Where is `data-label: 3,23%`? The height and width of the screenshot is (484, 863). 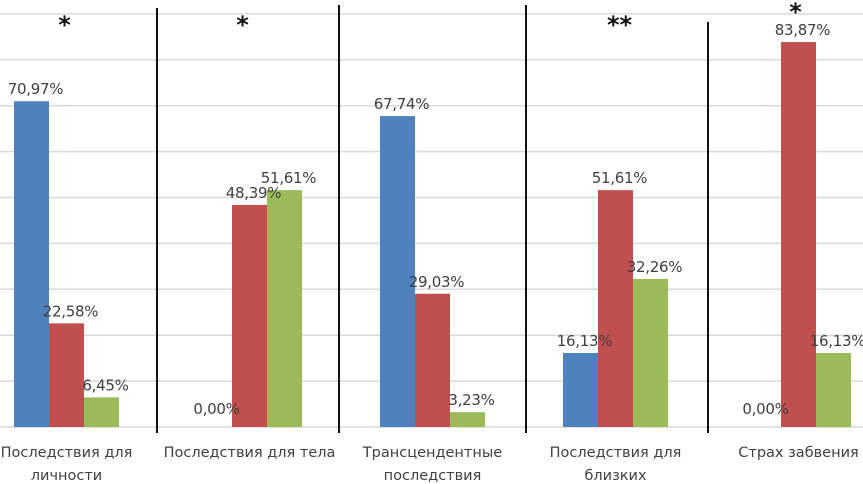 data-label: 3,23% is located at coordinates (471, 400).